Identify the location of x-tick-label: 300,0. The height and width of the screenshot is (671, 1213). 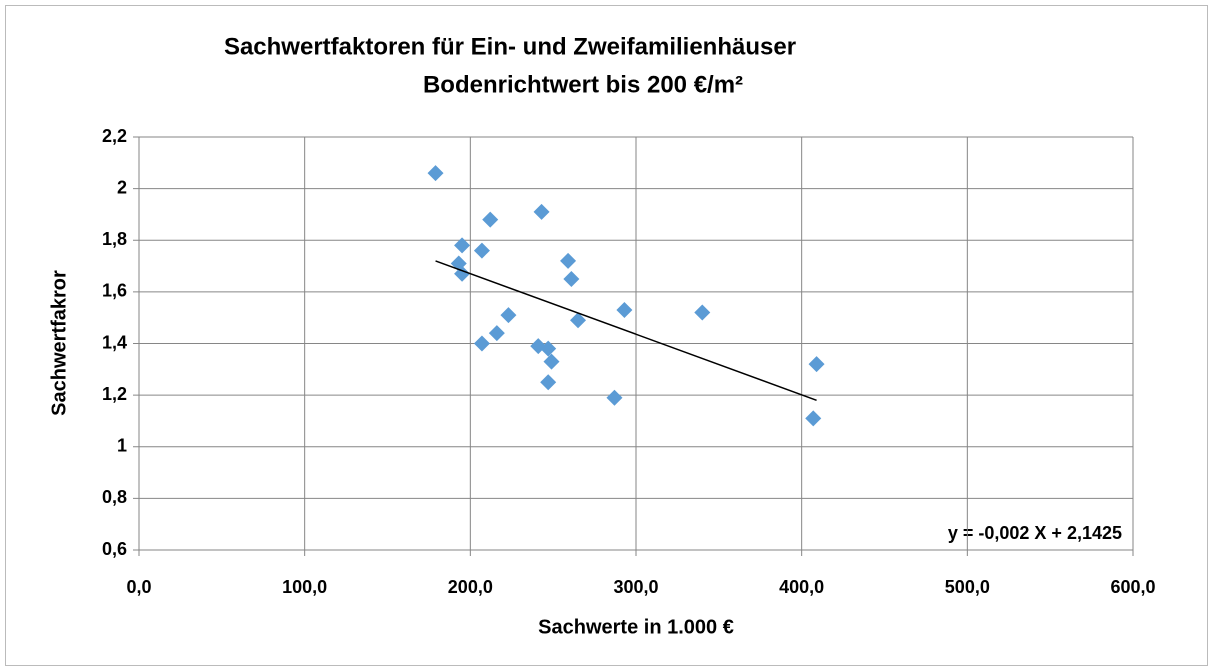
(635, 587).